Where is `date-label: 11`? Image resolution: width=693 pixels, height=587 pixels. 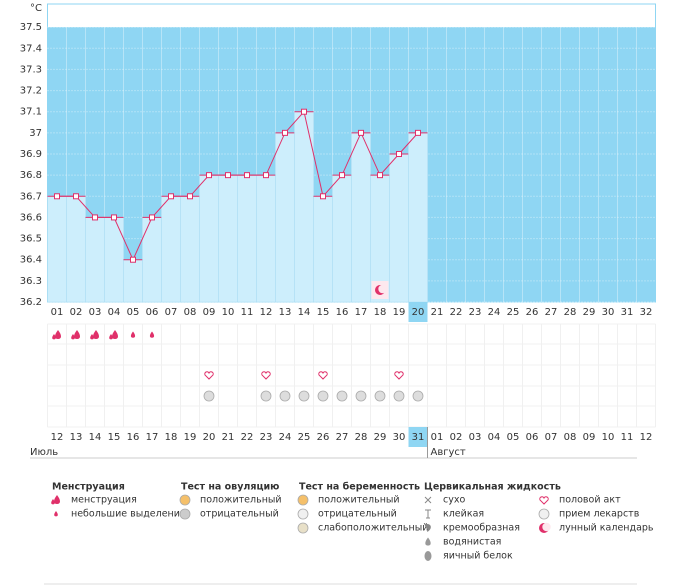 date-label: 11 is located at coordinates (627, 437).